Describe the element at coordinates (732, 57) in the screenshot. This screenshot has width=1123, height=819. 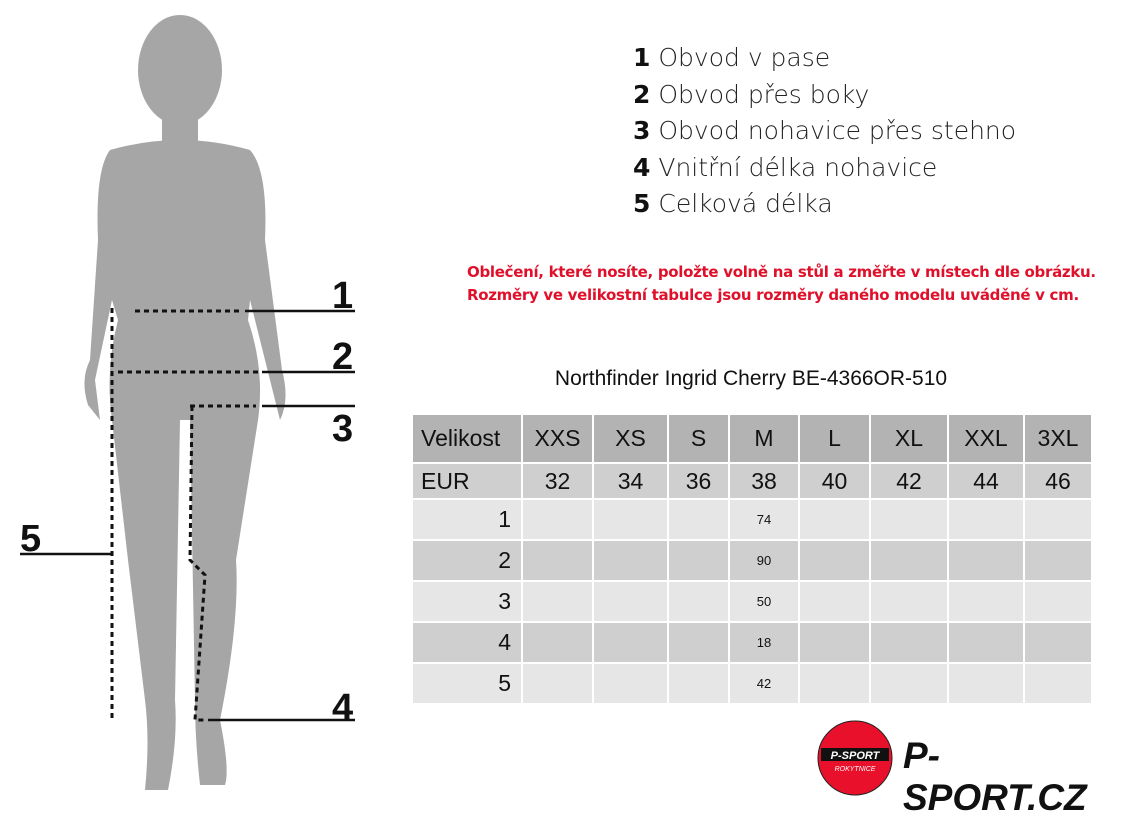
I see `legend-item: 1 Obvod v pase` at that location.